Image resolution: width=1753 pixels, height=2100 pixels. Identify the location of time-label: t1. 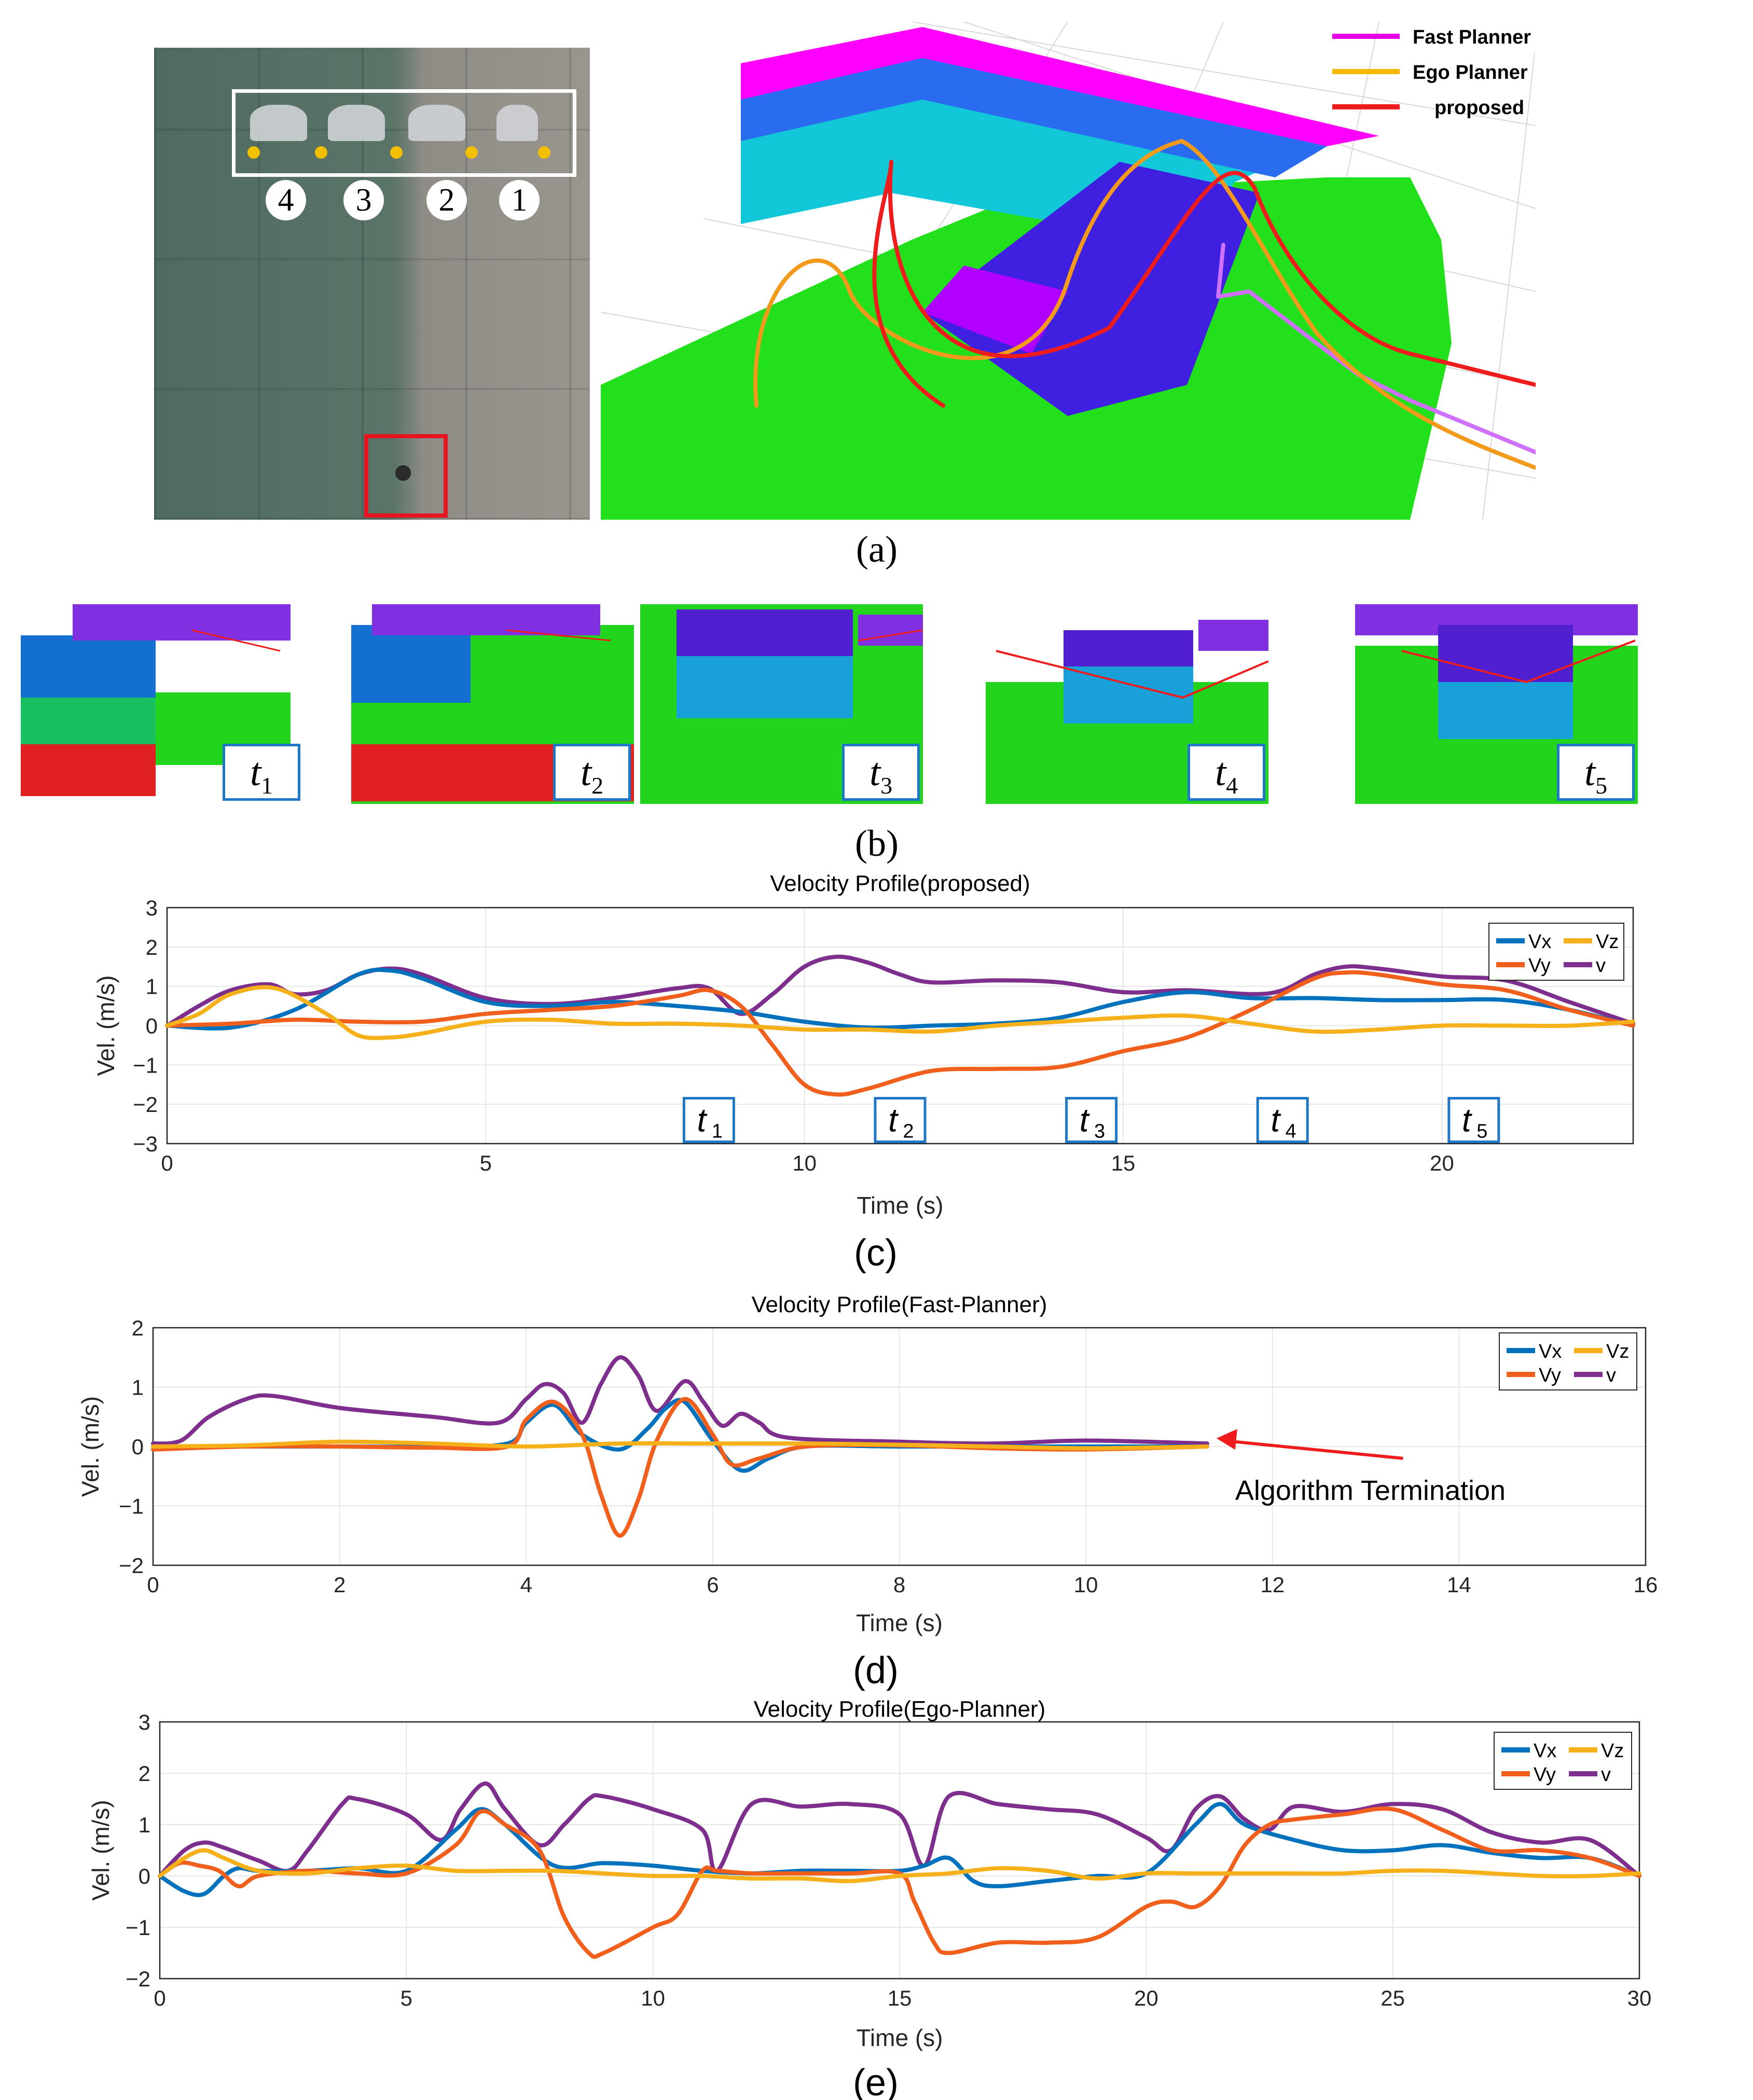
(262, 772).